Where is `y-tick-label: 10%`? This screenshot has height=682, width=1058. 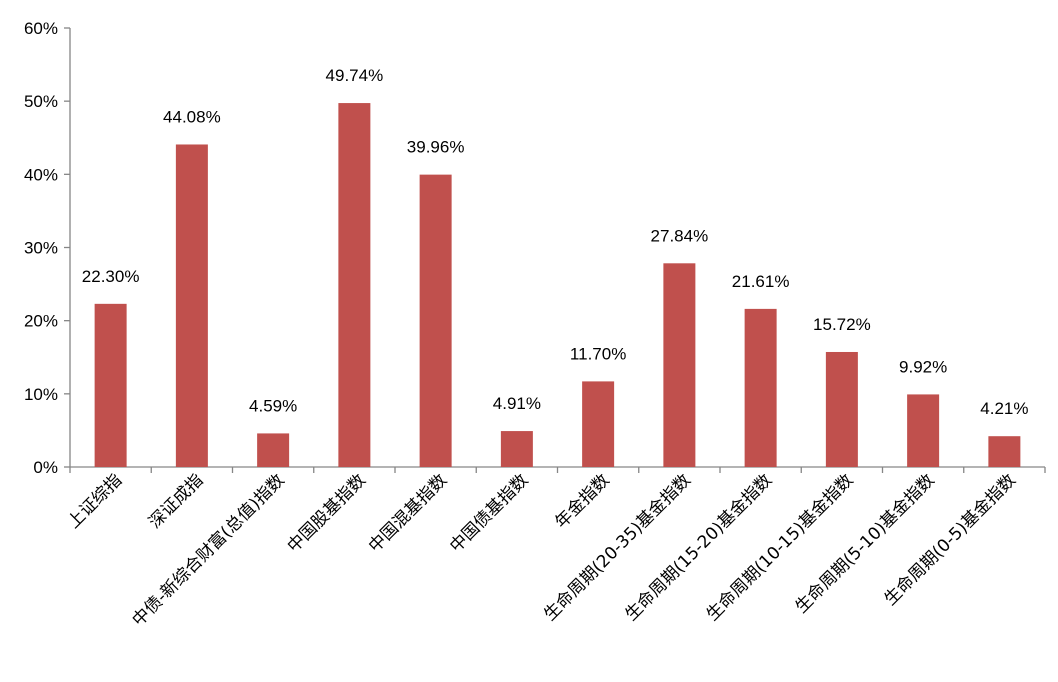
y-tick-label: 10% is located at coordinates (41, 394).